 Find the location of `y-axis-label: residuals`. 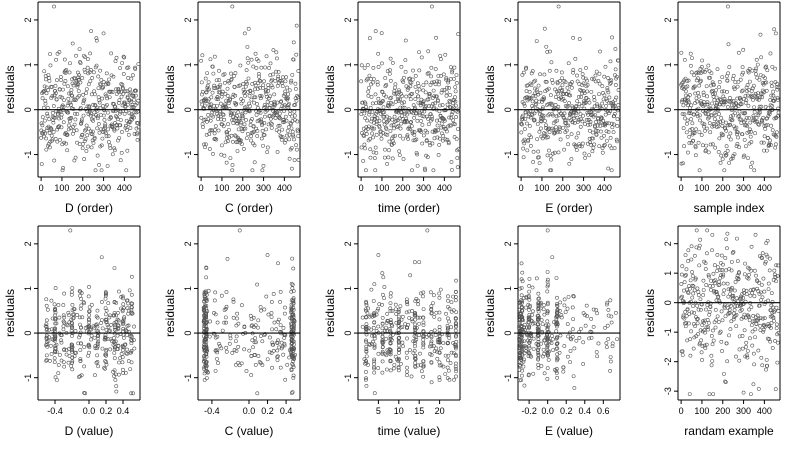

y-axis-label: residuals is located at coordinates (170, 313).